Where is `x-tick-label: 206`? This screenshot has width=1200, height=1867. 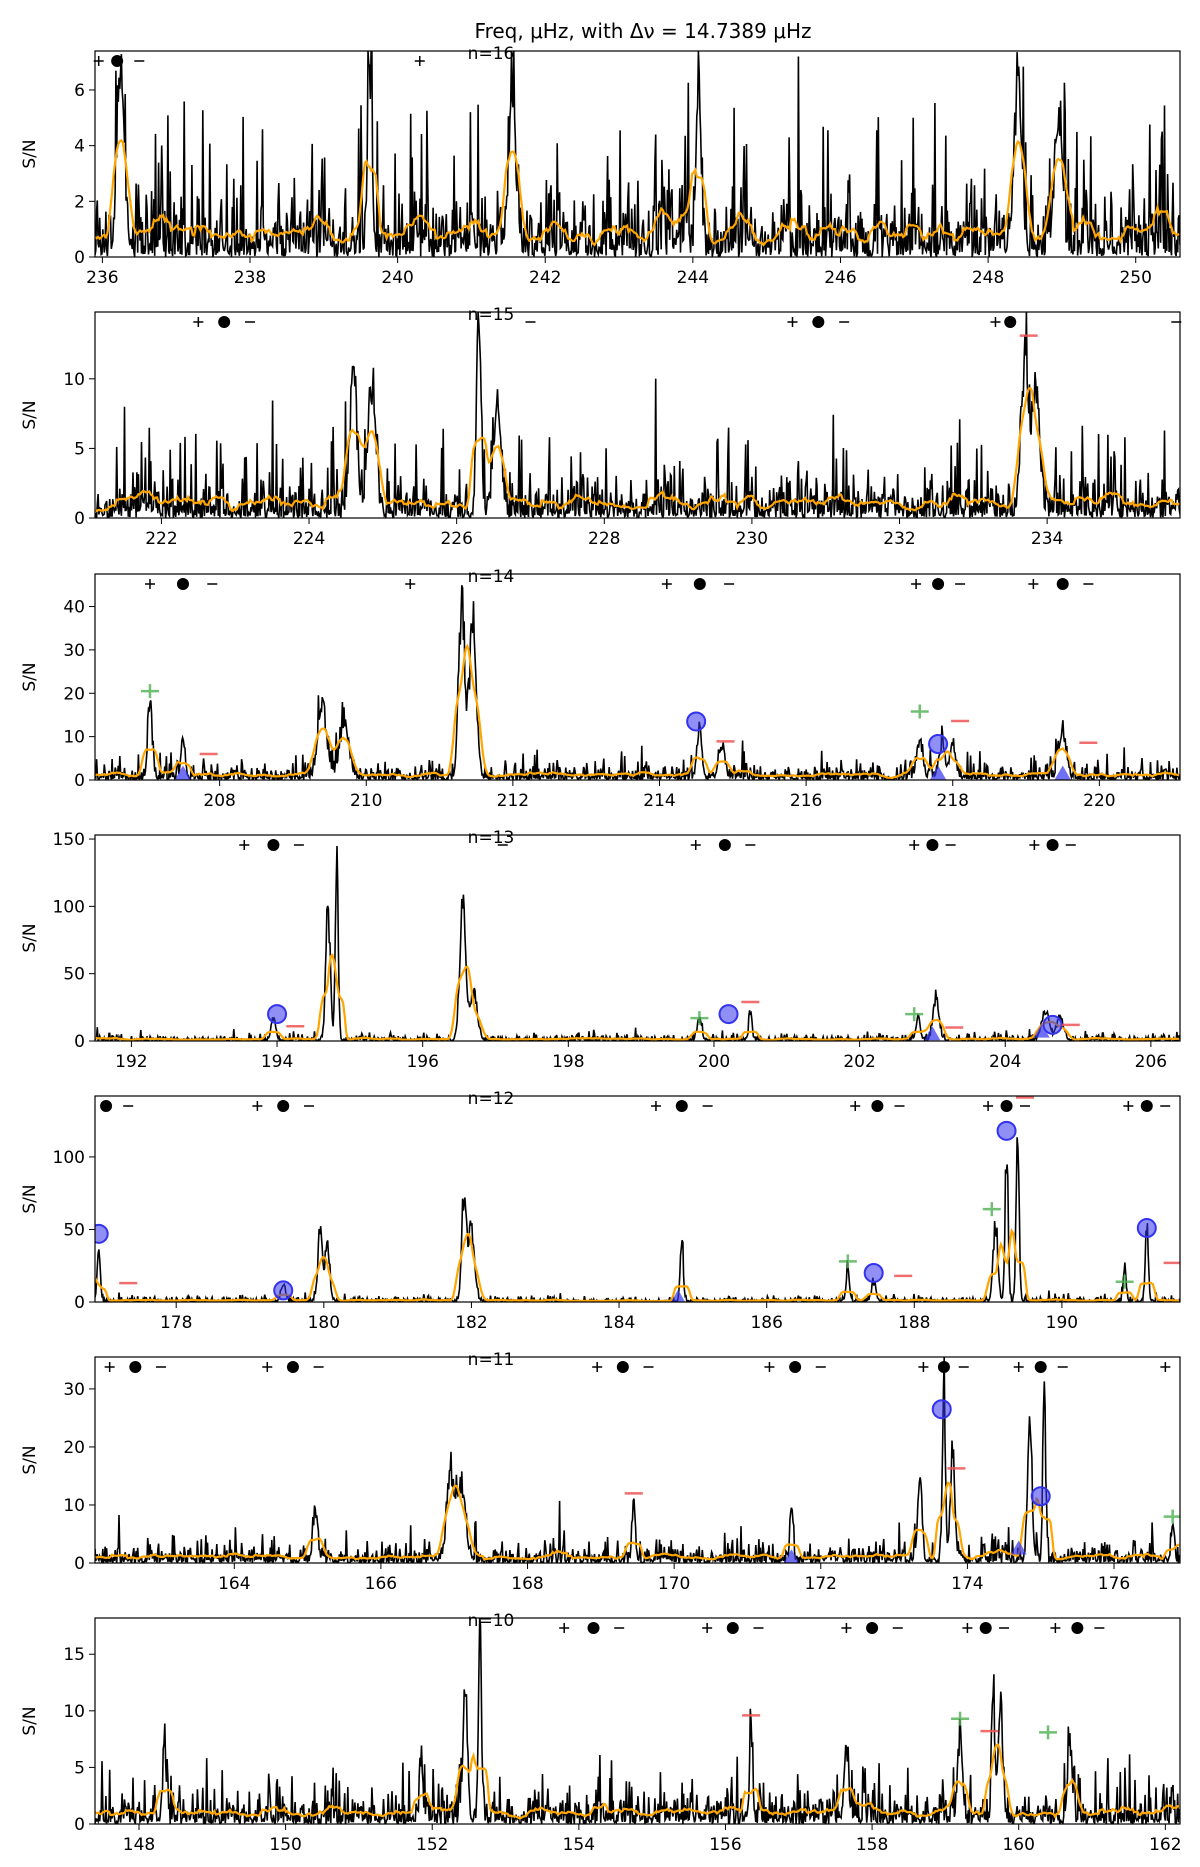
x-tick-label: 206 is located at coordinates (1151, 1062).